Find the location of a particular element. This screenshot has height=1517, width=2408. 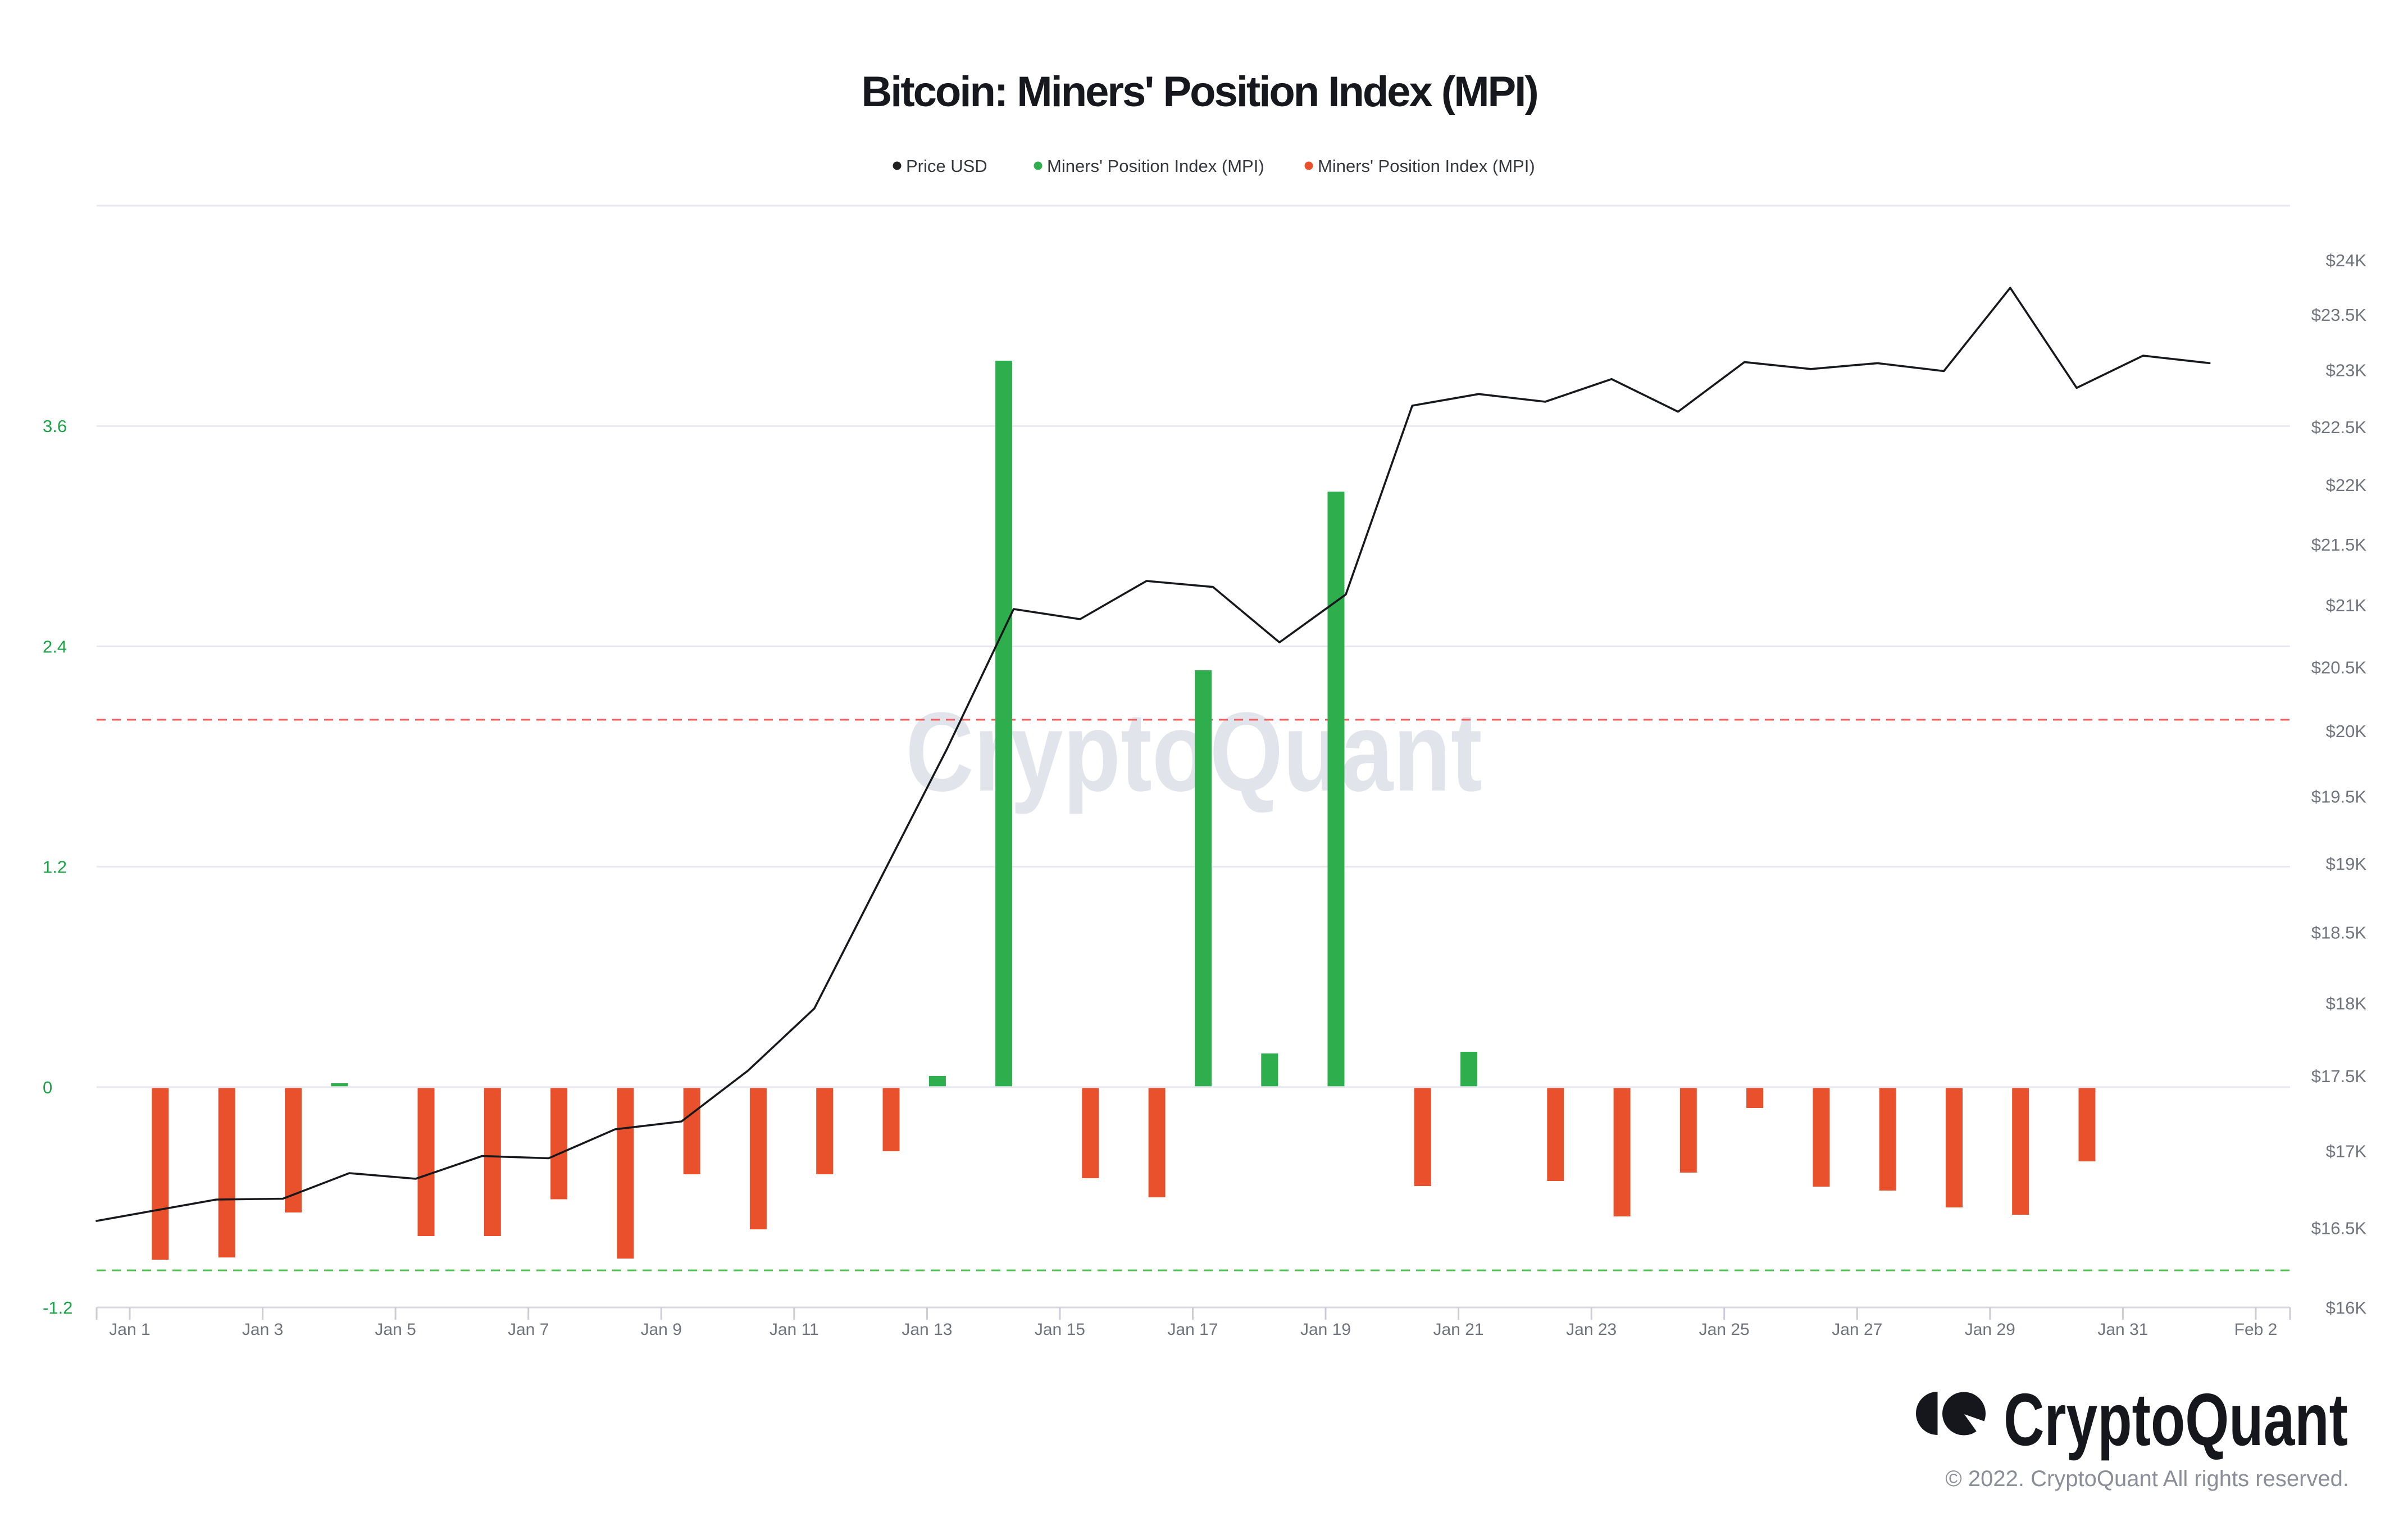

svg-text: $19.5K is located at coordinates (2339, 797).